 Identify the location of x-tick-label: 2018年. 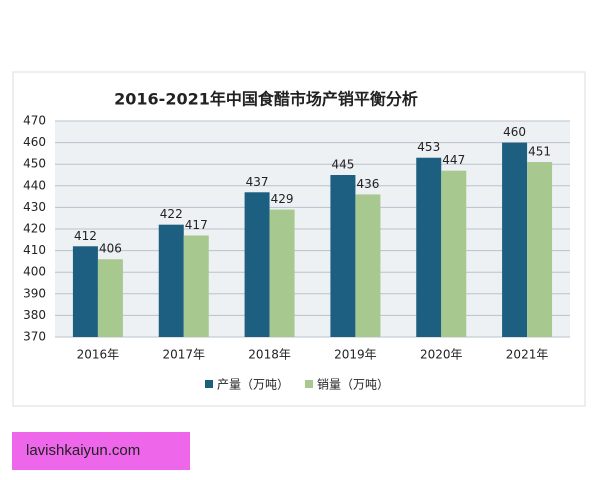
(269, 355).